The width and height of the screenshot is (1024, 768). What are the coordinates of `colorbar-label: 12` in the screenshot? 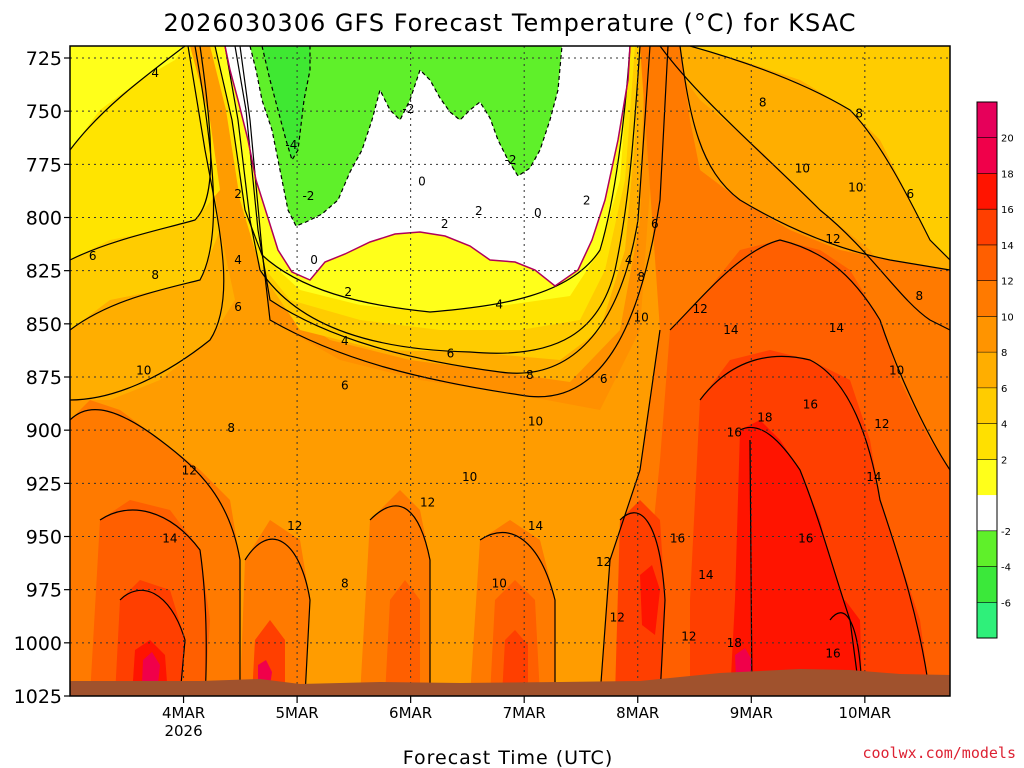 It's located at (1007, 282).